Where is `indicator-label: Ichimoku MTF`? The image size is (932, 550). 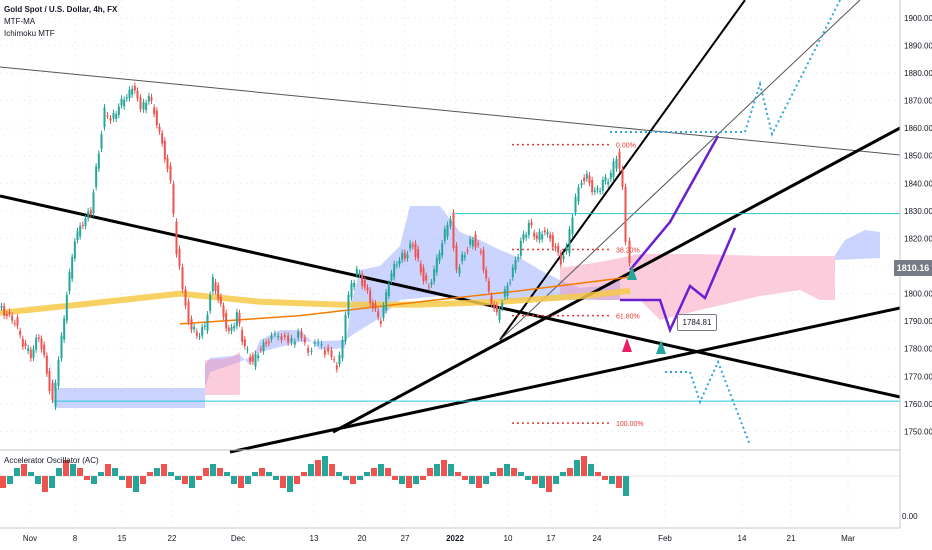 indicator-label: Ichimoku MTF is located at coordinates (29, 33).